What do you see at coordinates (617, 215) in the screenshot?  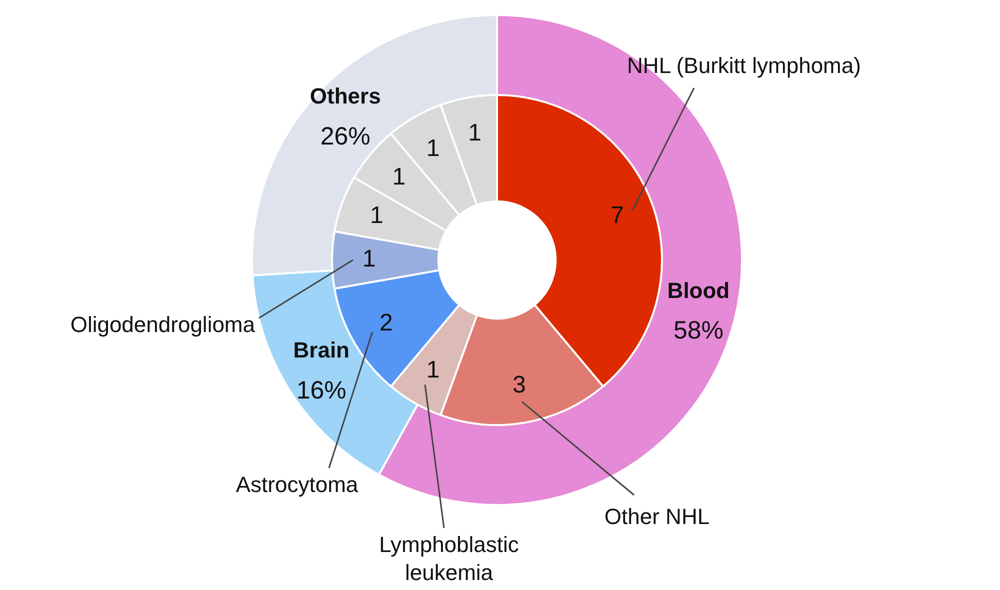 I see `data-label: 7` at bounding box center [617, 215].